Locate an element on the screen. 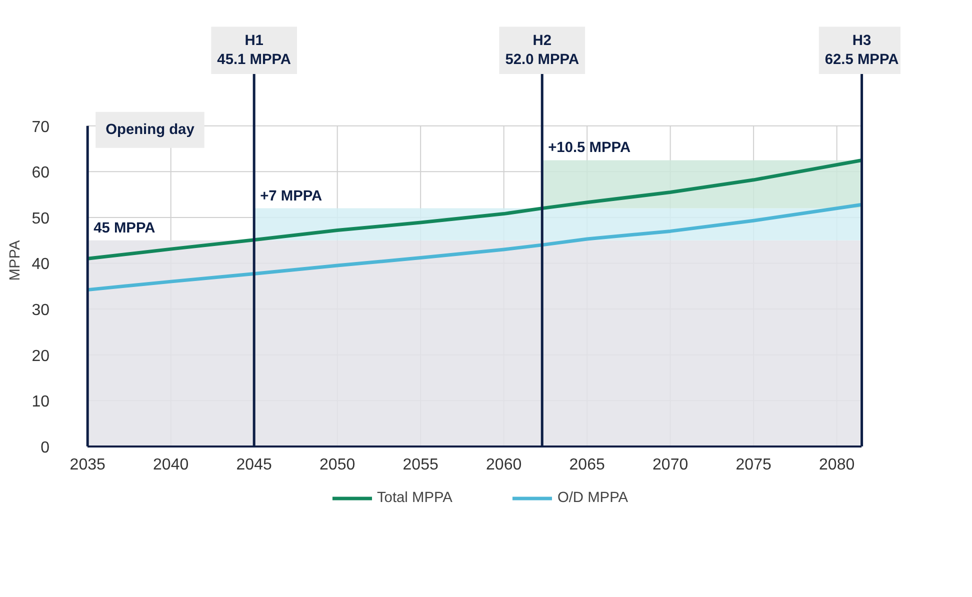 The width and height of the screenshot is (972, 597). x-tick-label: 2065 is located at coordinates (587, 465).